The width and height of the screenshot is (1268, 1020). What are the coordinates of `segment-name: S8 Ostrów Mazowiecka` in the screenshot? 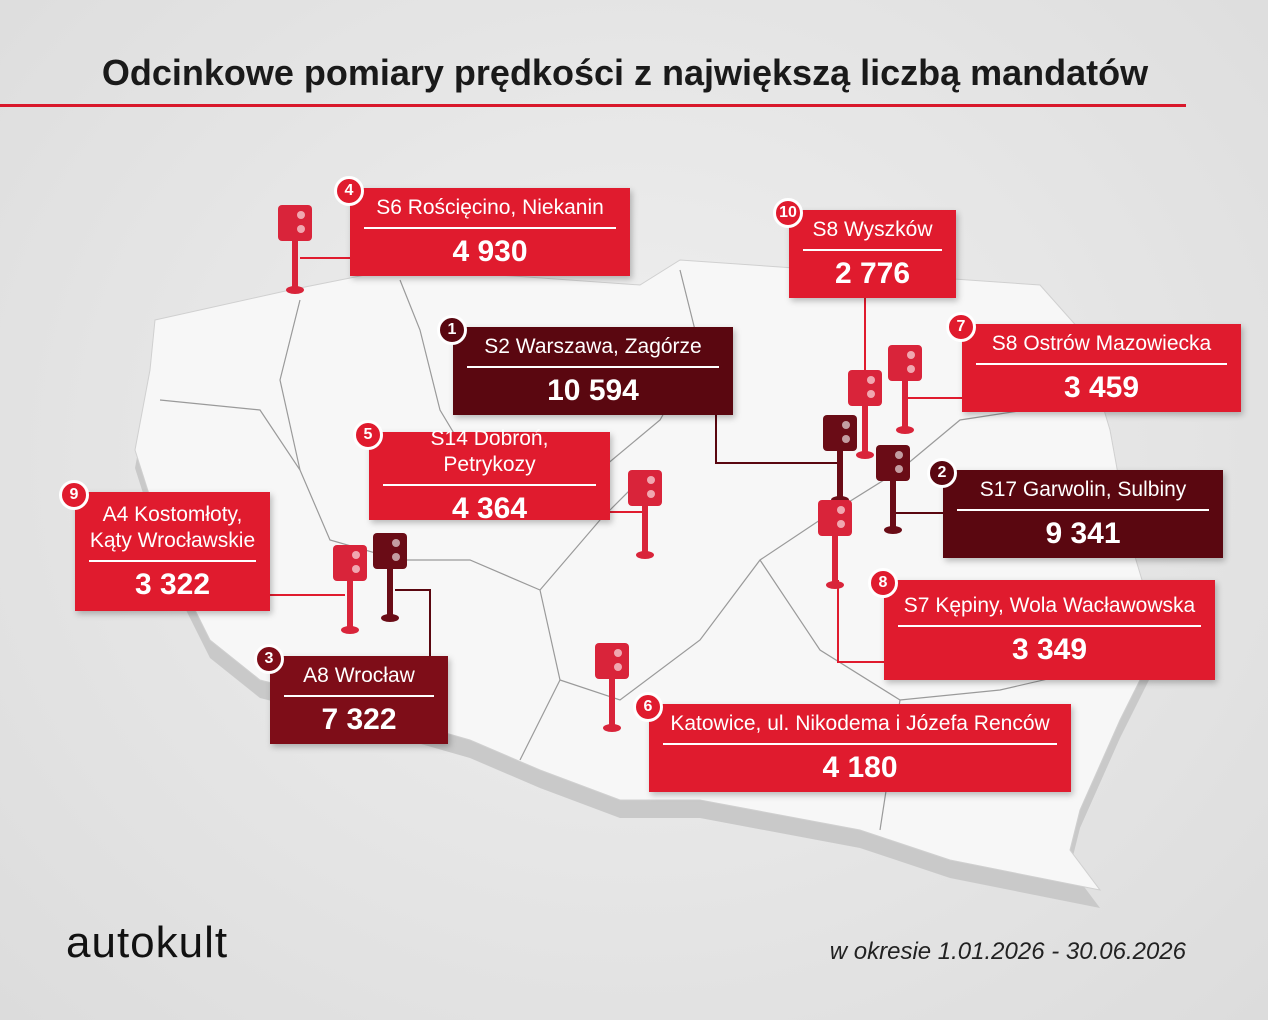 It's located at (1101, 348).